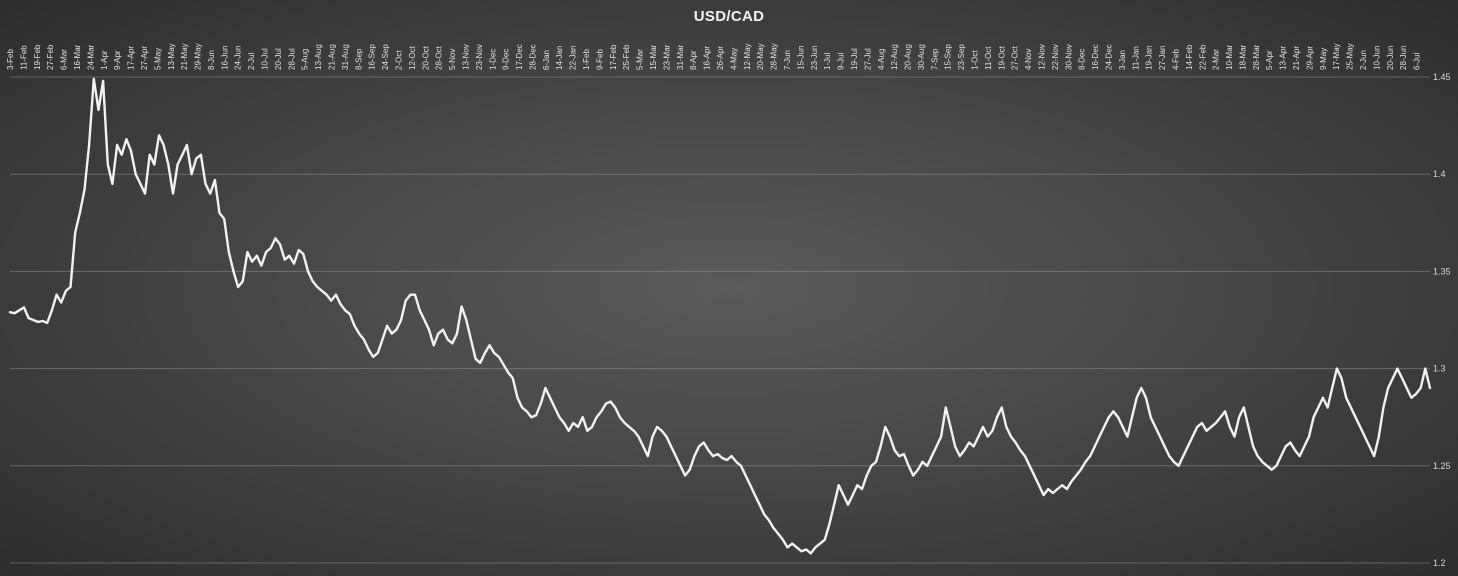 The height and width of the screenshot is (576, 1458). I want to click on x-tick-label: 9-Dec, so click(506, 59).